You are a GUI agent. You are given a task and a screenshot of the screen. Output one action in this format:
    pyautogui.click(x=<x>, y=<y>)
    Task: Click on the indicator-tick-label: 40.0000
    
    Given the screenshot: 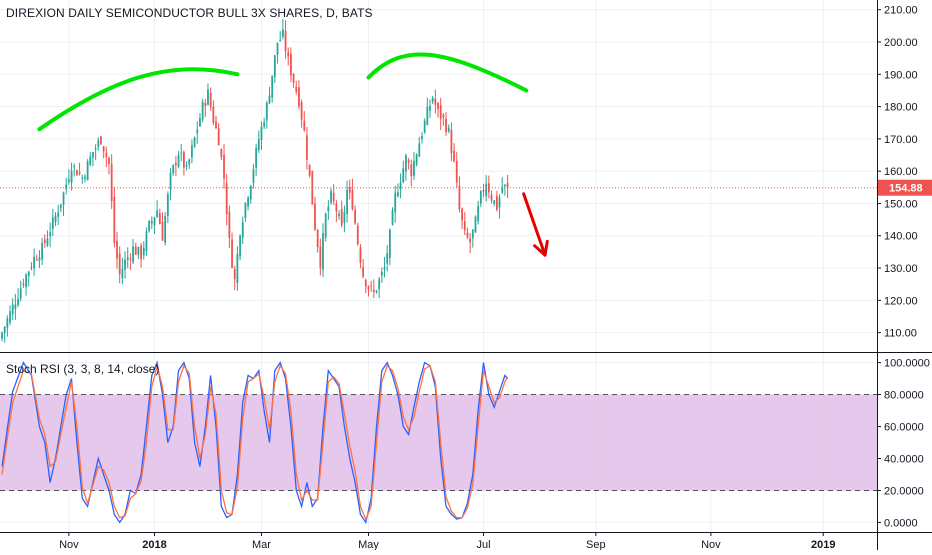 What is the action you would take?
    pyautogui.click(x=904, y=459)
    